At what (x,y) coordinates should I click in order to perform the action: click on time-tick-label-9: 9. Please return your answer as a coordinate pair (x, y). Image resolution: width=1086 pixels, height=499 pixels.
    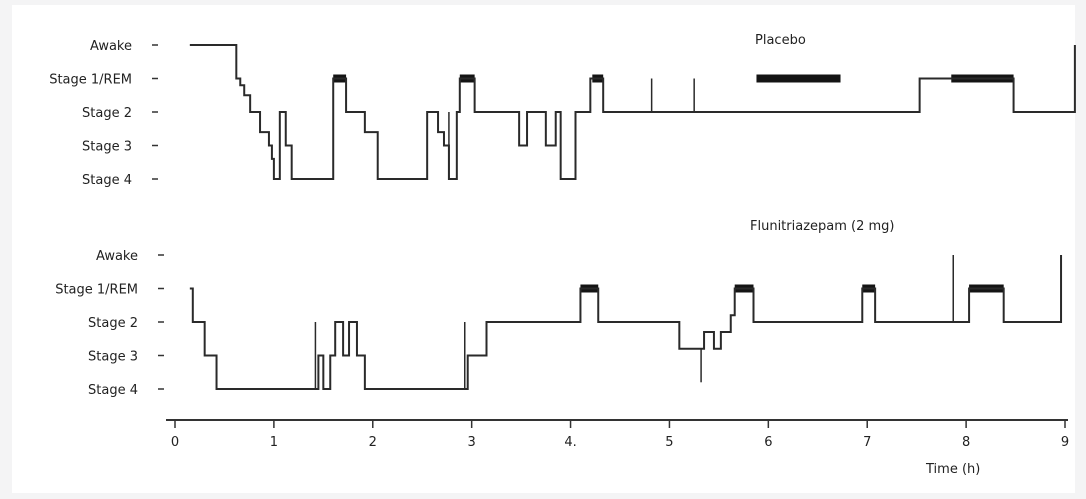
    Looking at the image, I should click on (1065, 442).